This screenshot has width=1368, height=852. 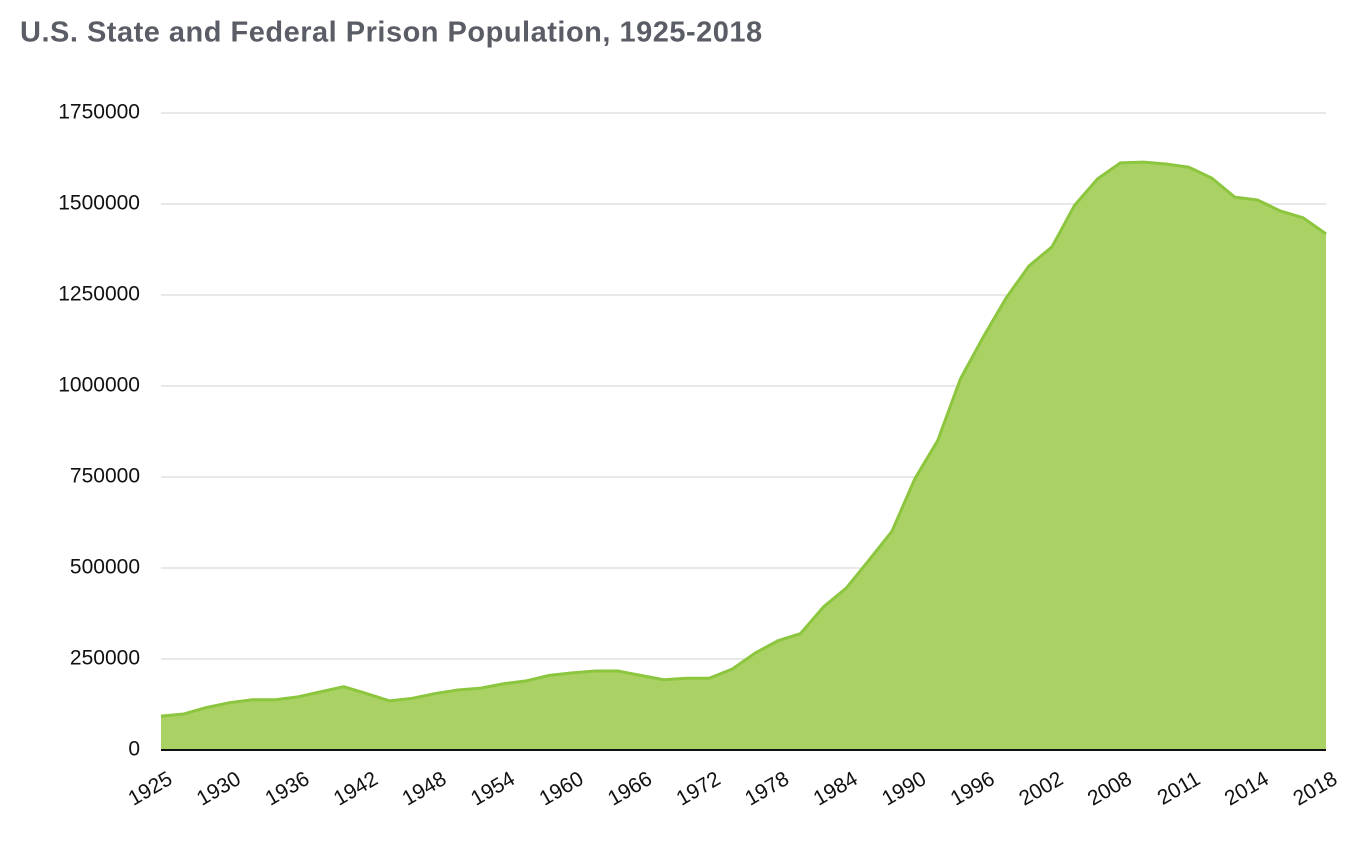 I want to click on x-tick-label: 1925, so click(x=150, y=788).